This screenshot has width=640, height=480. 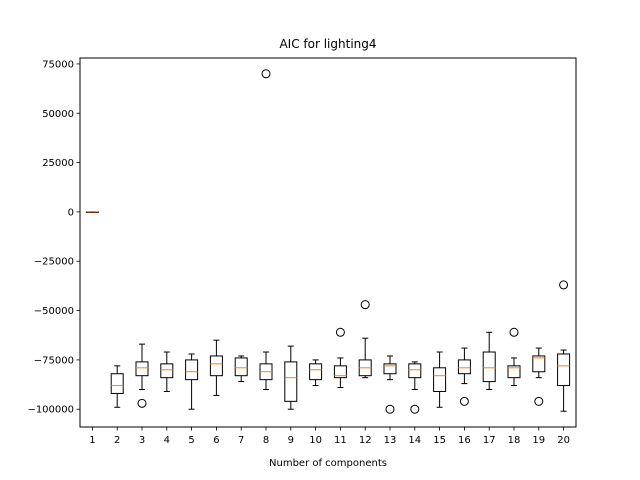 What do you see at coordinates (439, 440) in the screenshot?
I see `x-tick-label: 15` at bounding box center [439, 440].